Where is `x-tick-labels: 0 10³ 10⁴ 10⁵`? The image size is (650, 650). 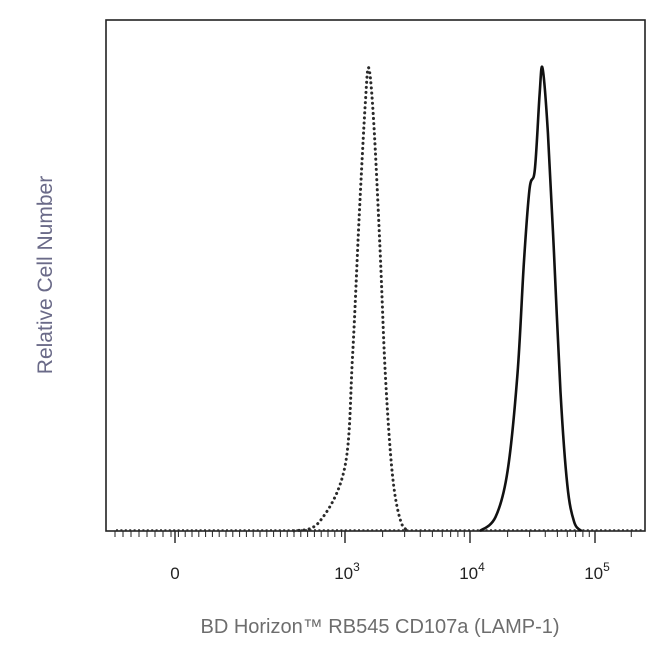
x-tick-labels: 0 10³ 10⁴ 10⁵ is located at coordinates (390, 571).